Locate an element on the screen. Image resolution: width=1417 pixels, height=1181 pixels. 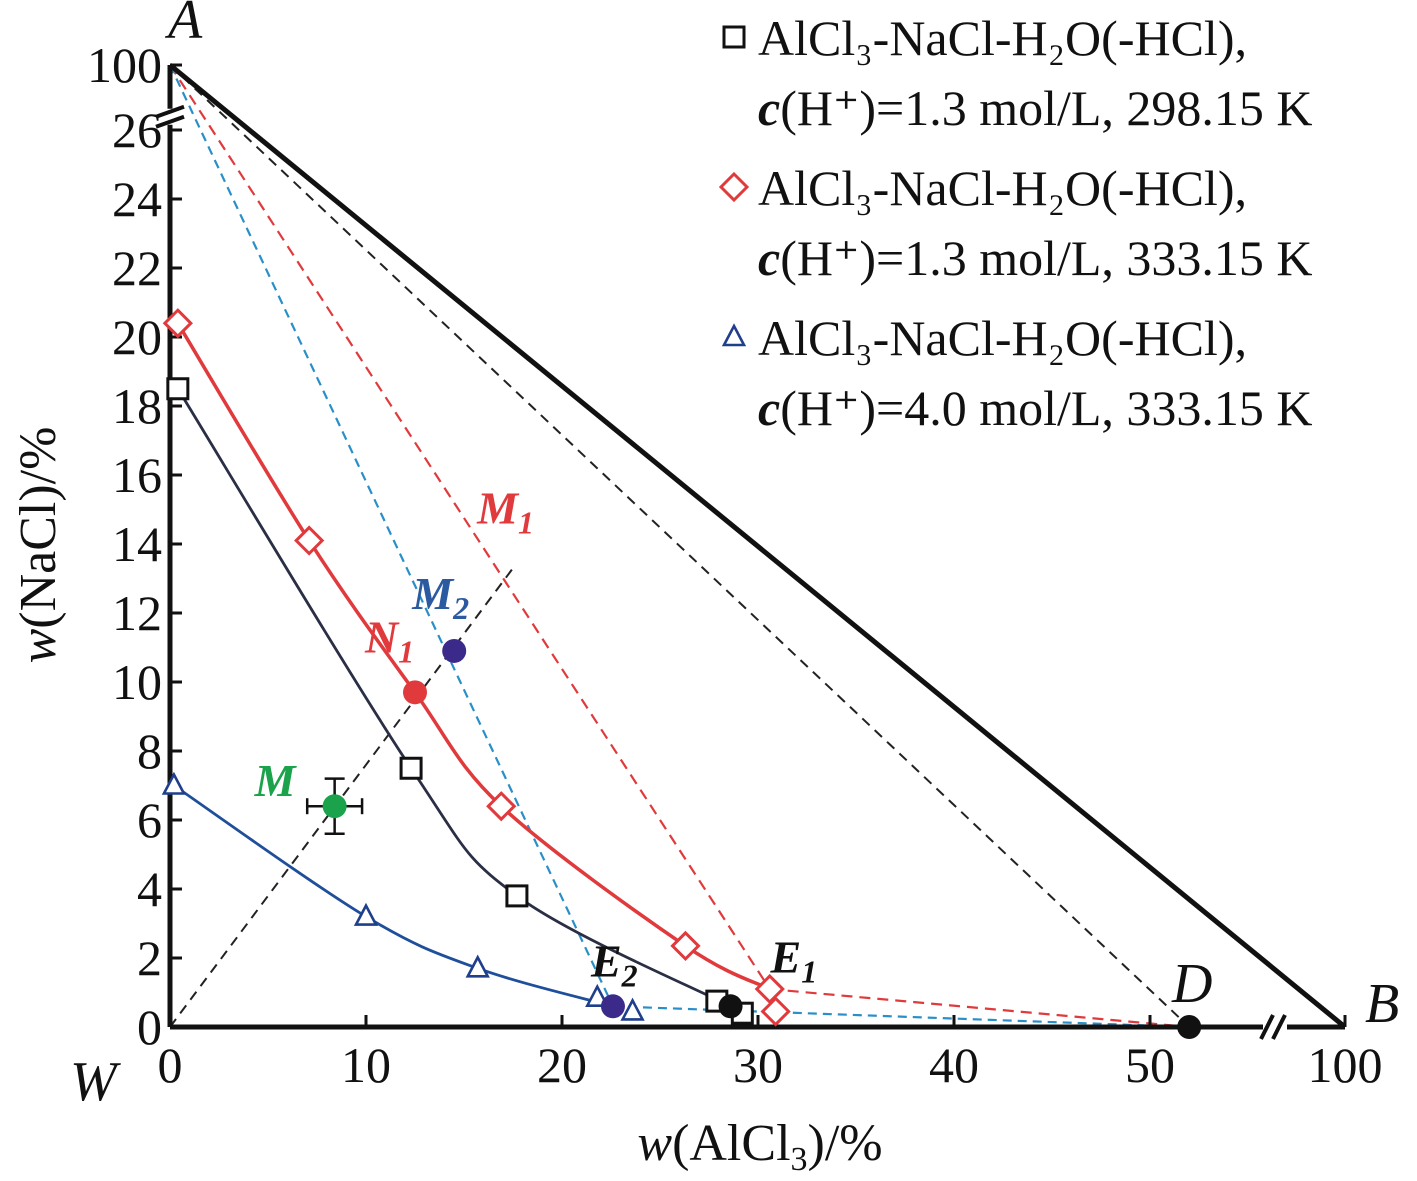
y-tick-label: 24 is located at coordinates (137, 199).